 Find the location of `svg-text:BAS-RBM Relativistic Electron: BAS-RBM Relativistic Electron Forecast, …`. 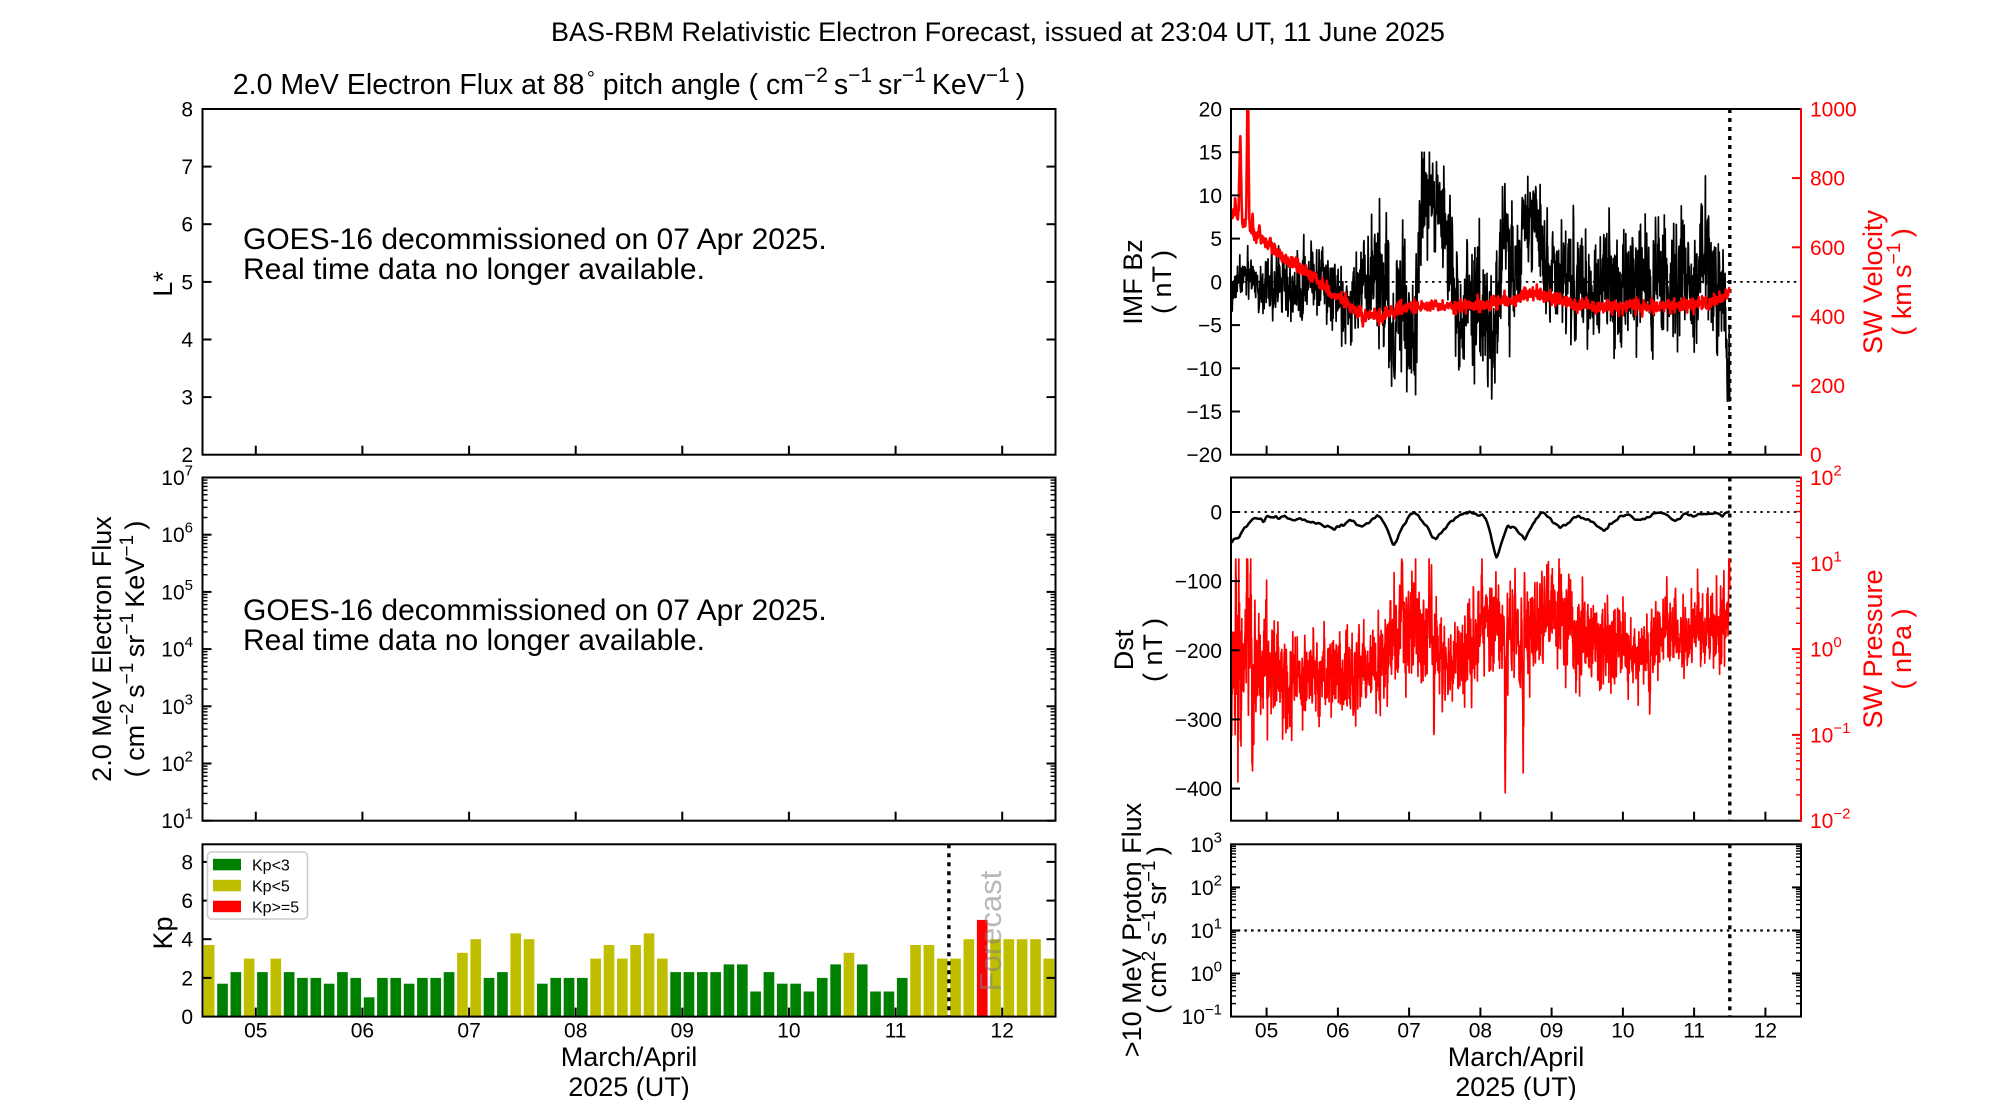

svg-text:BAS-RBM Relativistic Electron: BAS-RBM Relativistic Electron Forecast, … is located at coordinates (998, 32).